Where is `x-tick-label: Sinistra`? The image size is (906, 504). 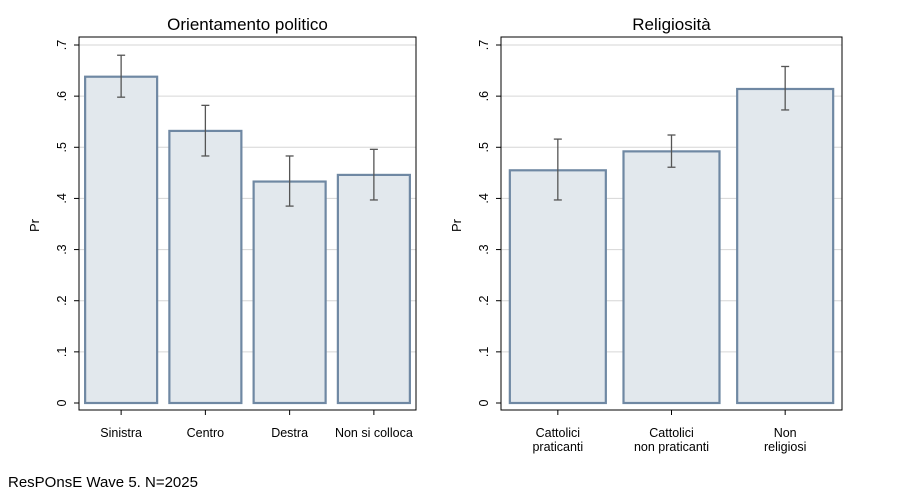 x-tick-label: Sinistra is located at coordinates (121, 433).